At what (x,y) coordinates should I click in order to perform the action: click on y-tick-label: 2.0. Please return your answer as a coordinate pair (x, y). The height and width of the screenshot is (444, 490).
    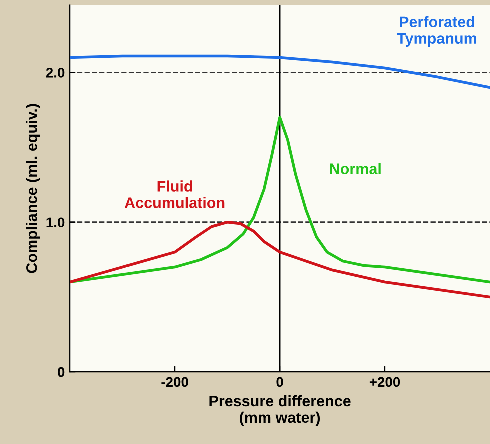
    Looking at the image, I should click on (55, 73).